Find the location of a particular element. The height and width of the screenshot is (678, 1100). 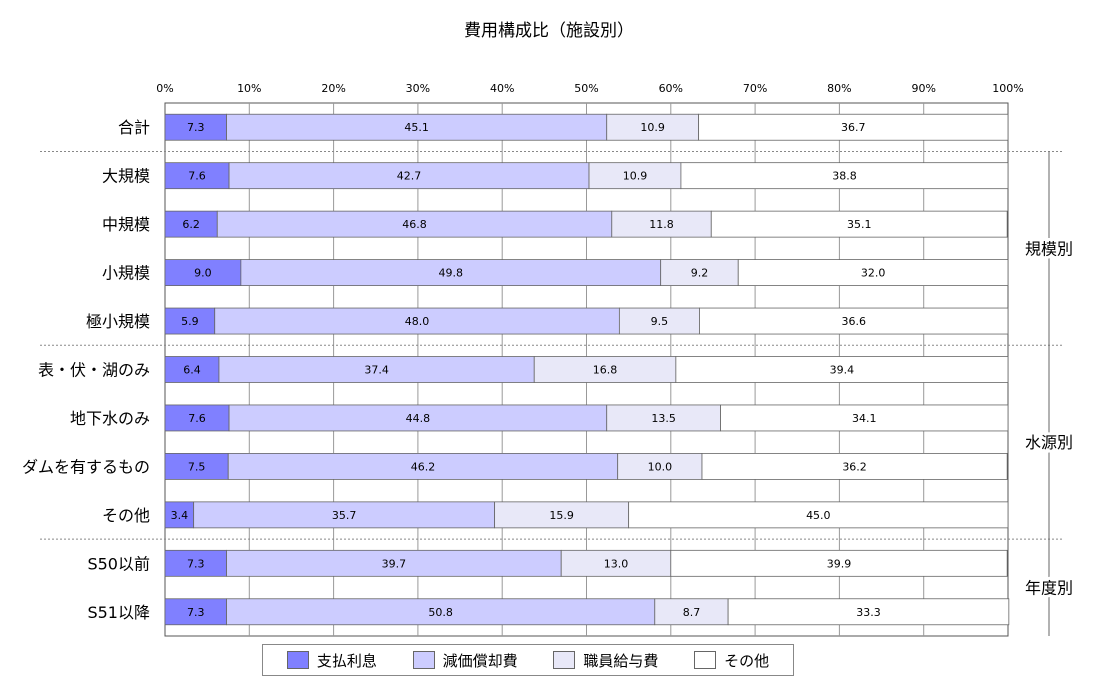

x-tick-label: 10% is located at coordinates (249, 88).